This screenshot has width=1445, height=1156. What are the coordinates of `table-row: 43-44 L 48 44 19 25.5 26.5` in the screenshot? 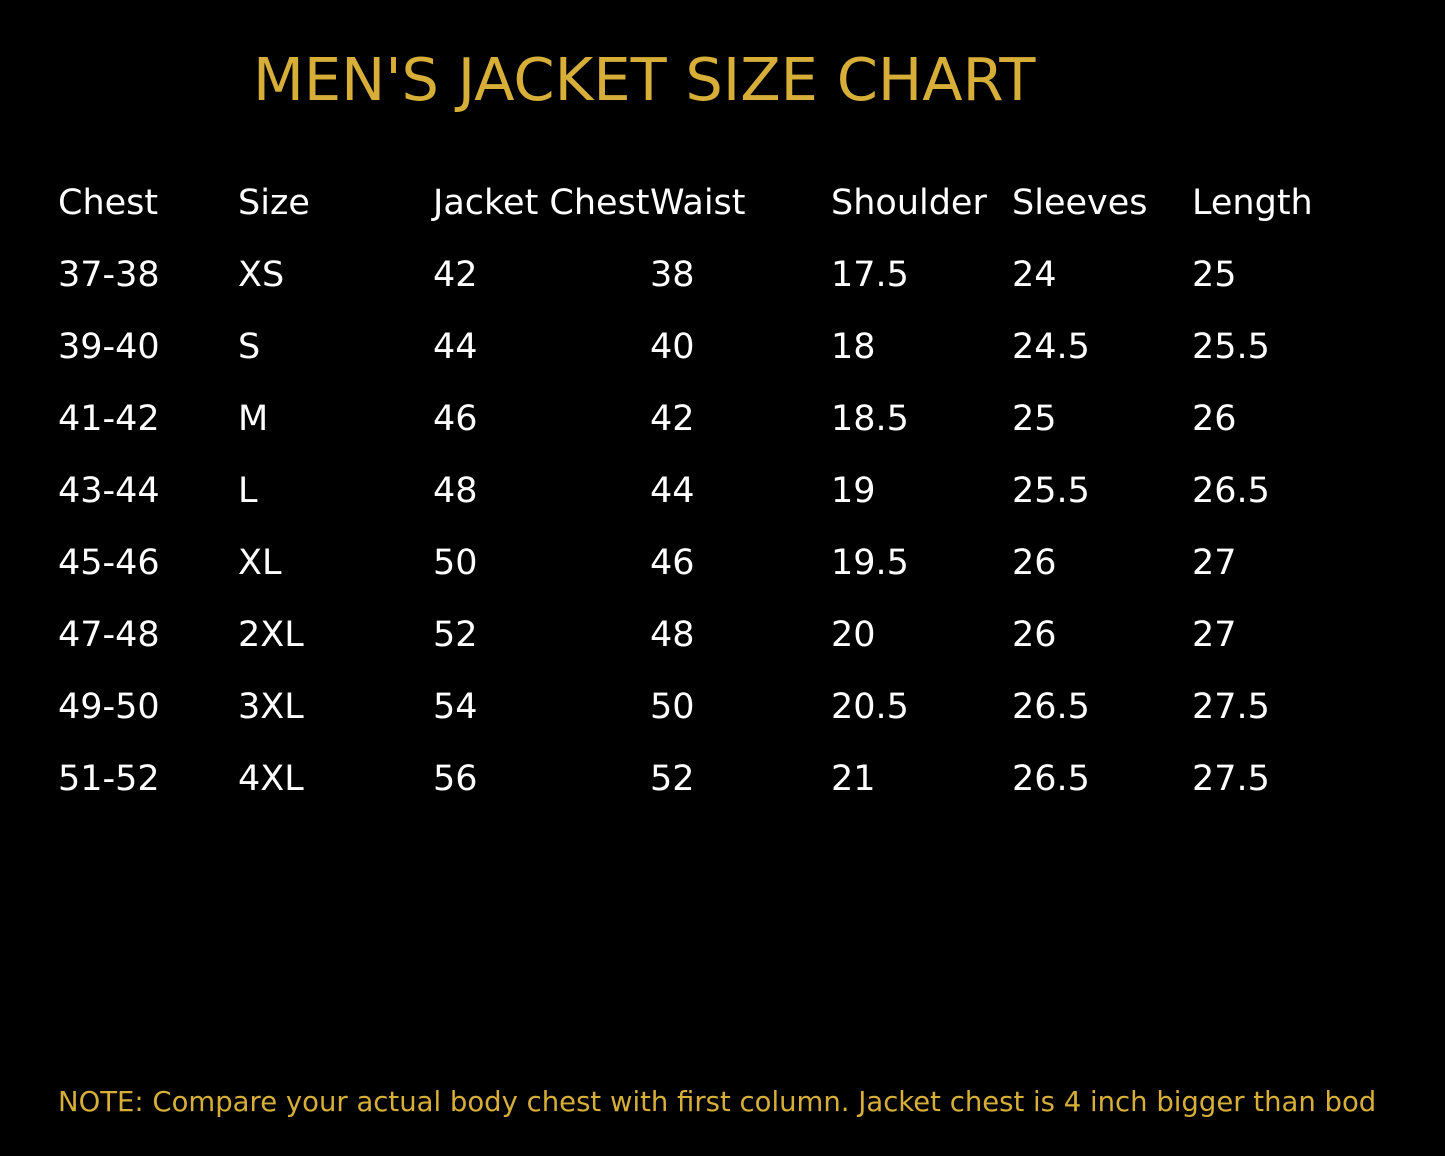 It's located at (722, 491).